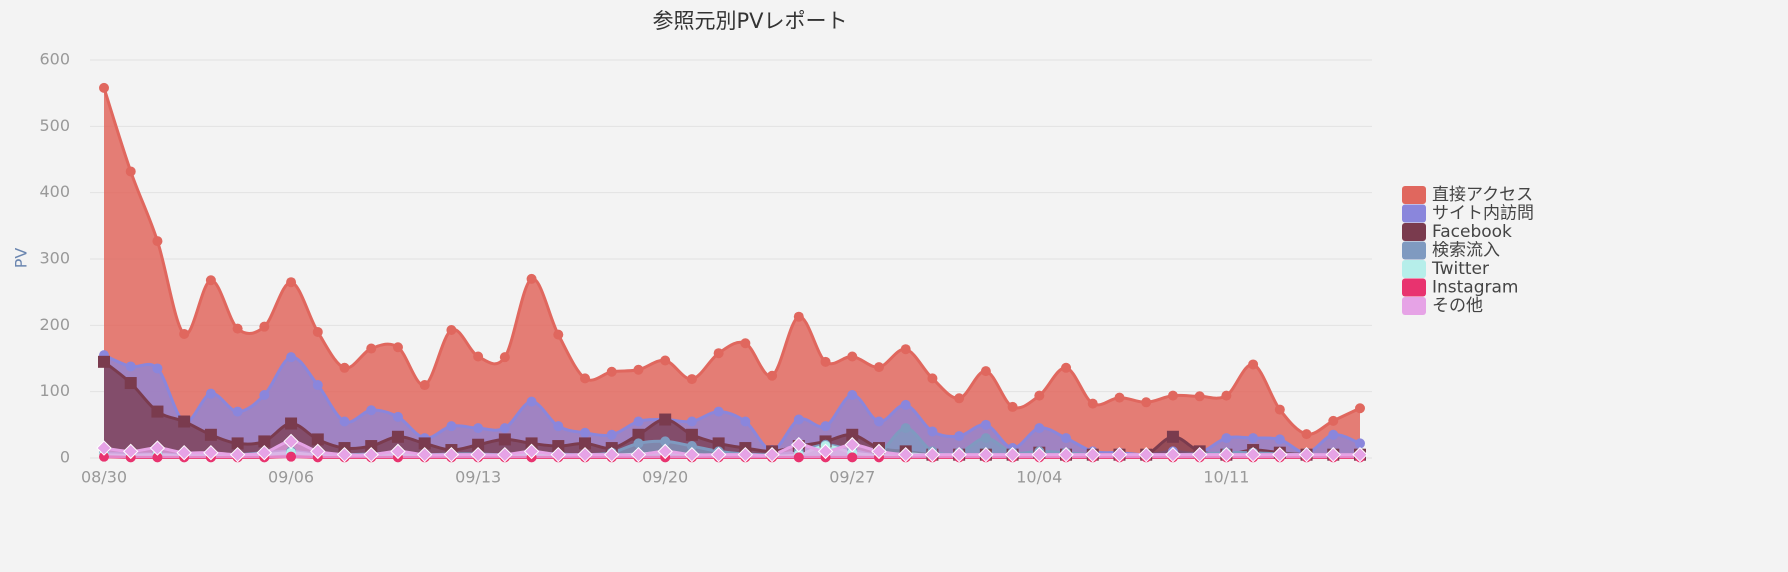 Image resolution: width=1788 pixels, height=572 pixels. Describe the element at coordinates (1457, 306) in the screenshot. I see `legend-label: その他` at that location.